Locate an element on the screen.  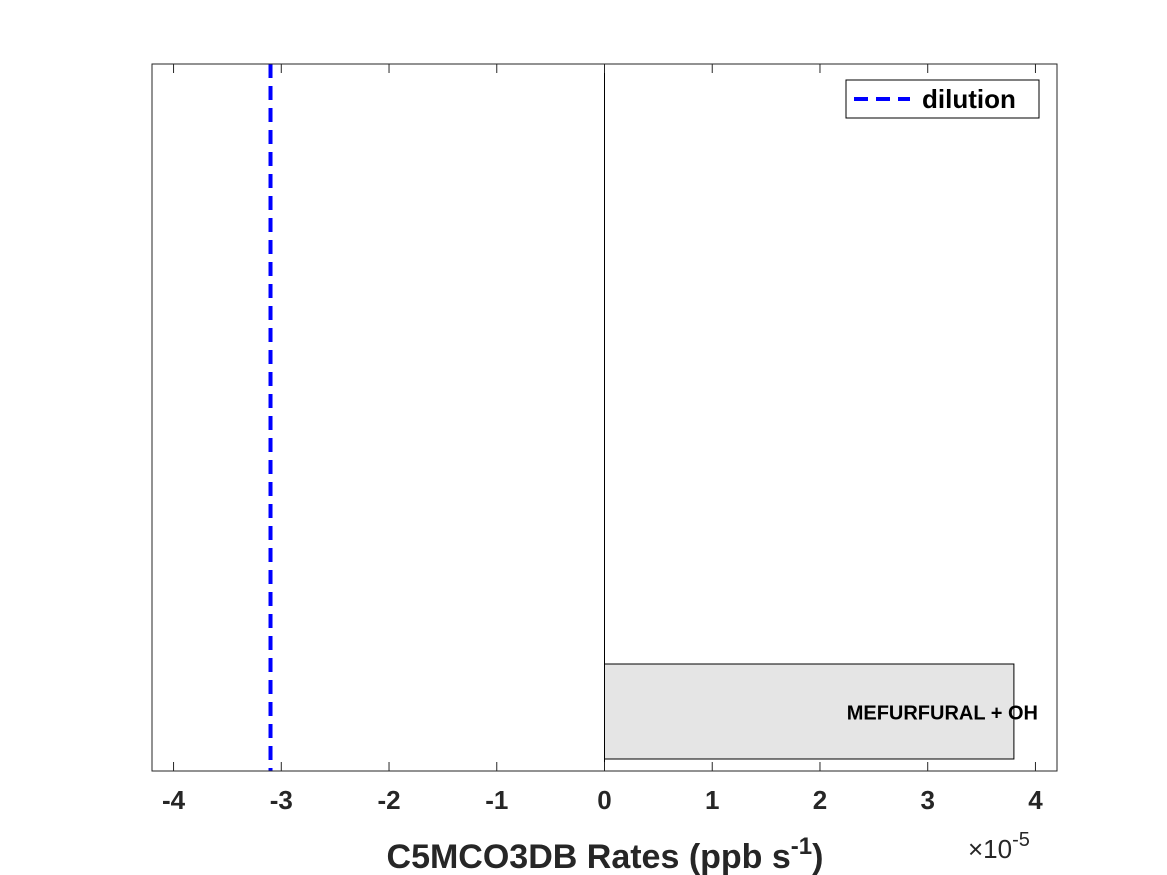
x-tick-label: 4 is located at coordinates (1035, 800).